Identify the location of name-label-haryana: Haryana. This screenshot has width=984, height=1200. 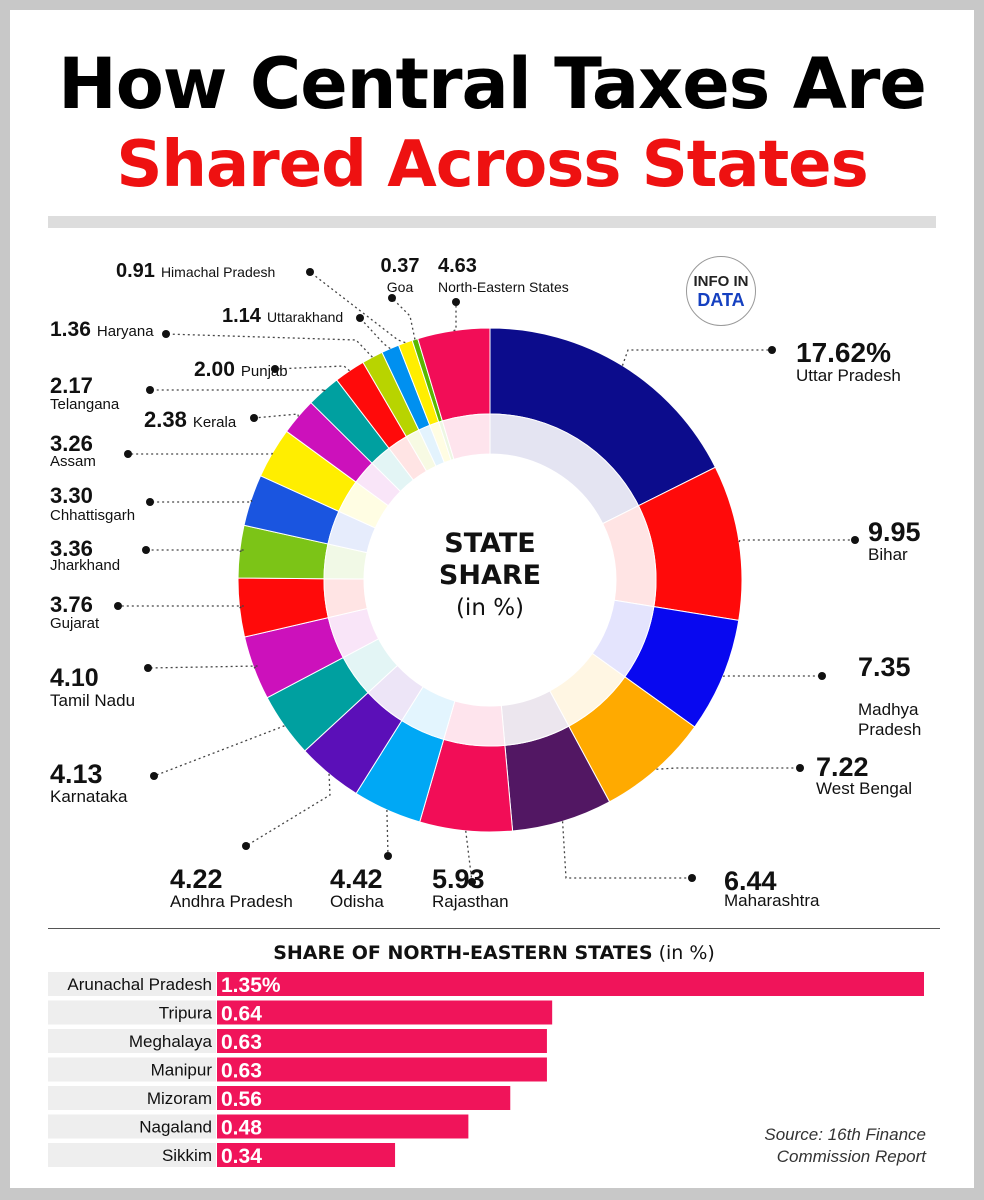
(125, 331).